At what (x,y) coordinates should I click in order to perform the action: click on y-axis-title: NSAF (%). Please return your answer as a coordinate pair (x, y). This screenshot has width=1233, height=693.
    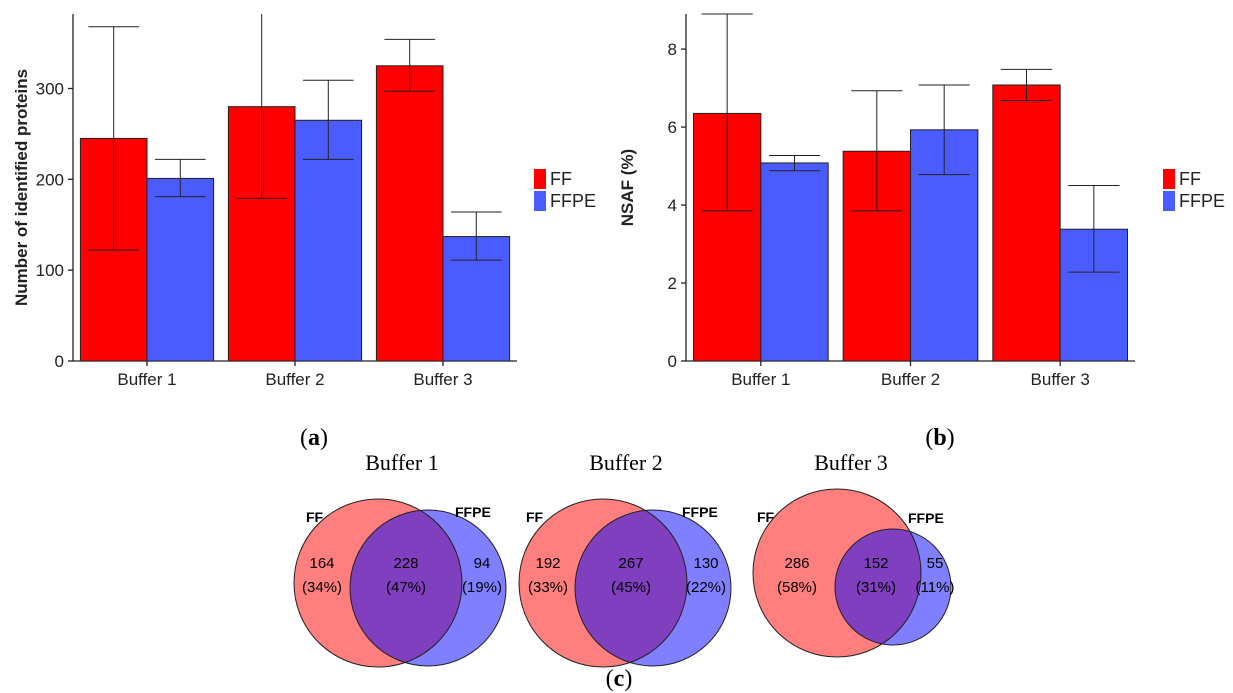
    Looking at the image, I should click on (627, 187).